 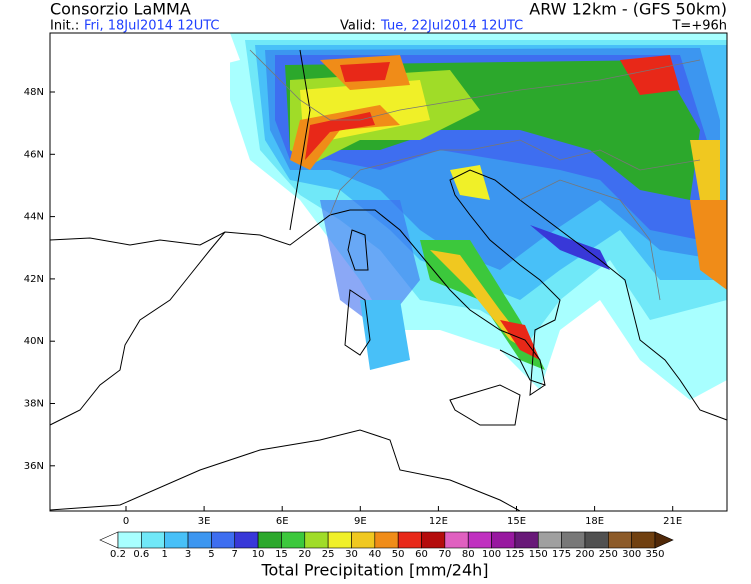 I want to click on lat-label: 46N, so click(x=34, y=154).